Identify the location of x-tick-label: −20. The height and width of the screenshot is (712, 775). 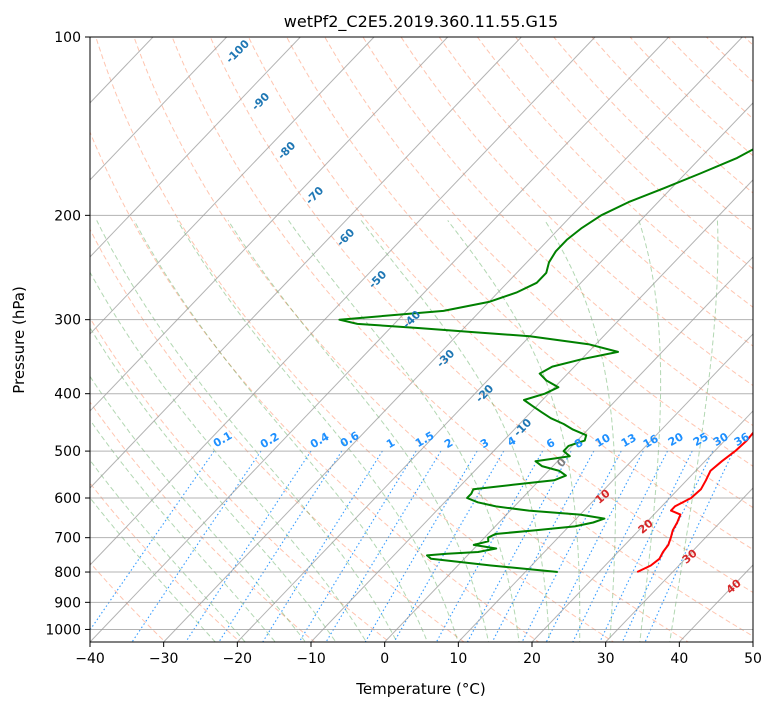
(238, 659).